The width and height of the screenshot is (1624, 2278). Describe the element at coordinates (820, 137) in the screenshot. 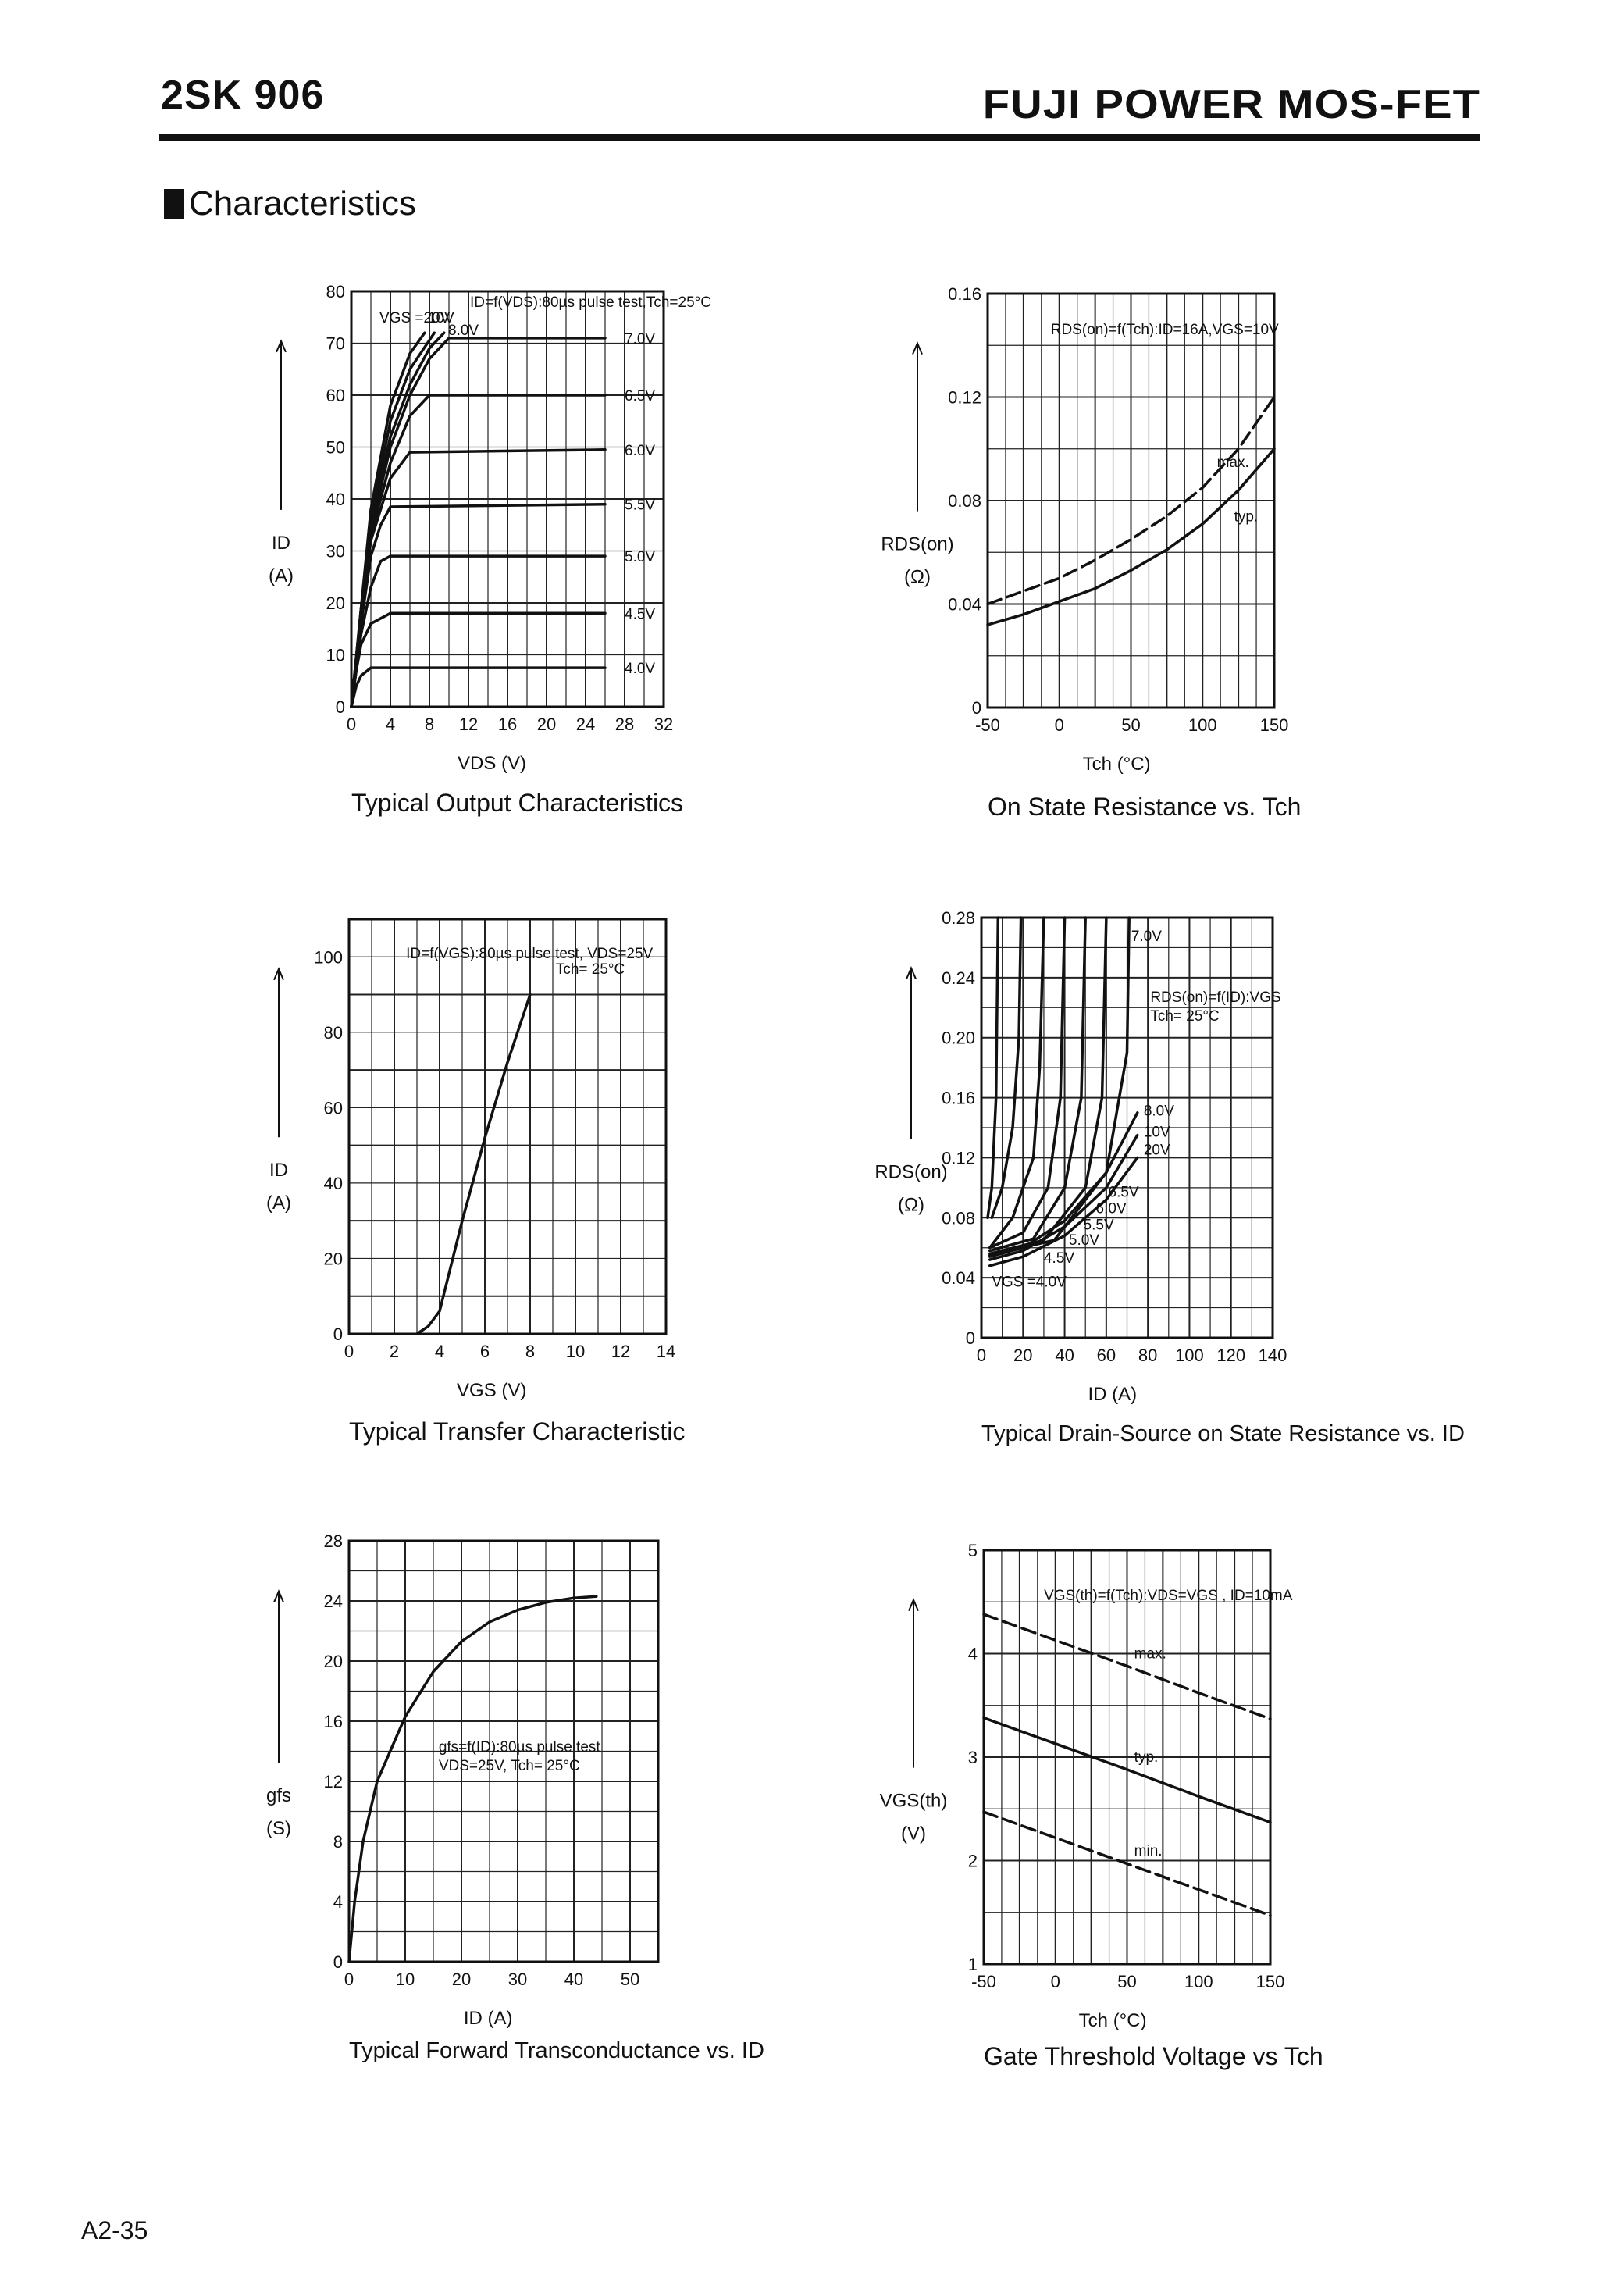

I see `header-rule` at that location.